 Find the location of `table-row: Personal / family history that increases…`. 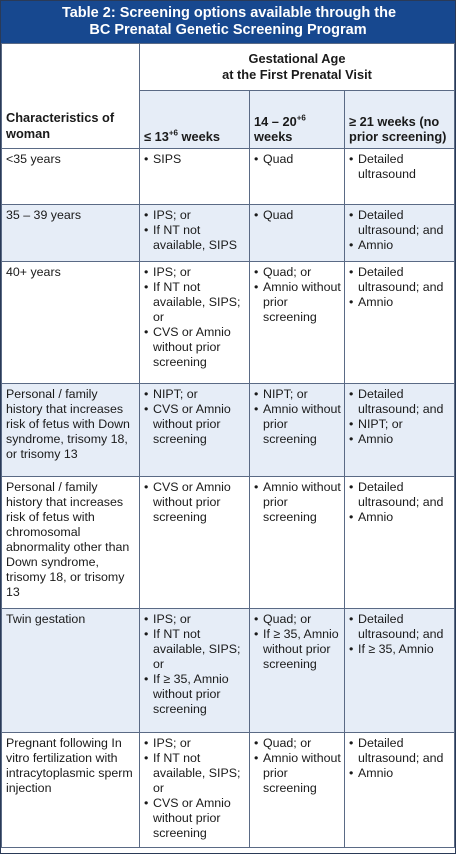

table-row: Personal / family history that increases… is located at coordinates (228, 430).